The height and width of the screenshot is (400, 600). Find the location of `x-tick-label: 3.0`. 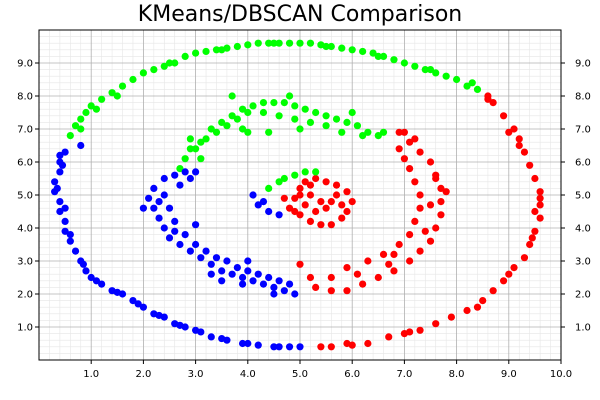

x-tick-label: 3.0 is located at coordinates (196, 374).